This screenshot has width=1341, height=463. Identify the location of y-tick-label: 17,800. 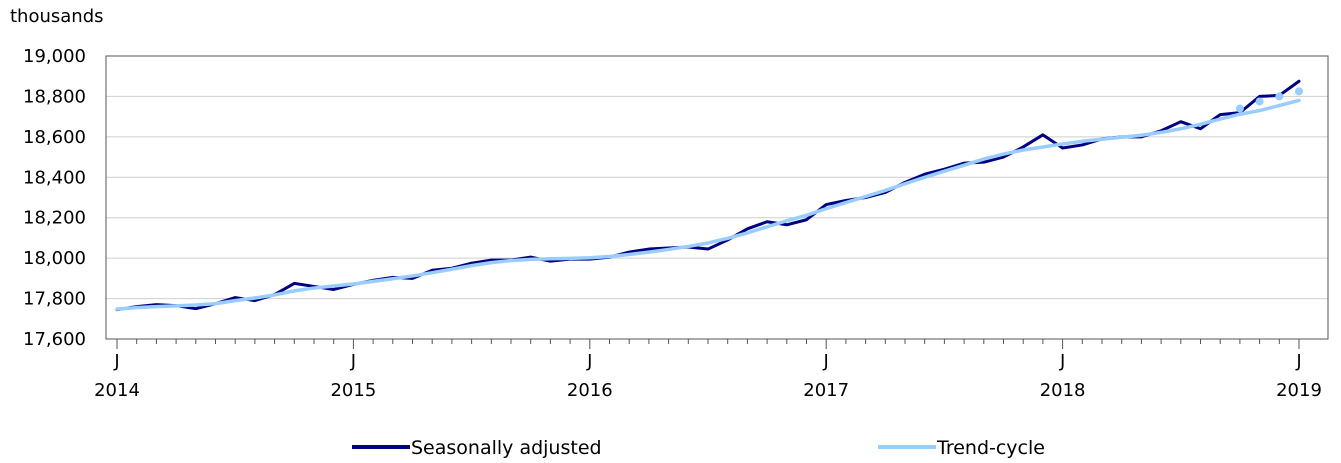
(54, 299).